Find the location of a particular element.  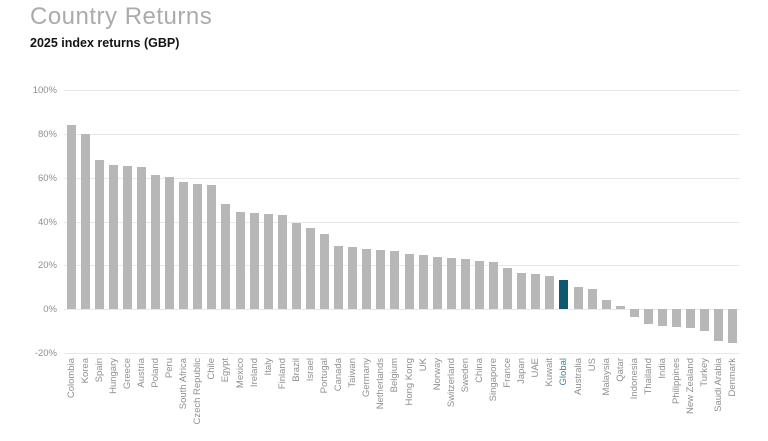

bar-denmark is located at coordinates (733, 326).